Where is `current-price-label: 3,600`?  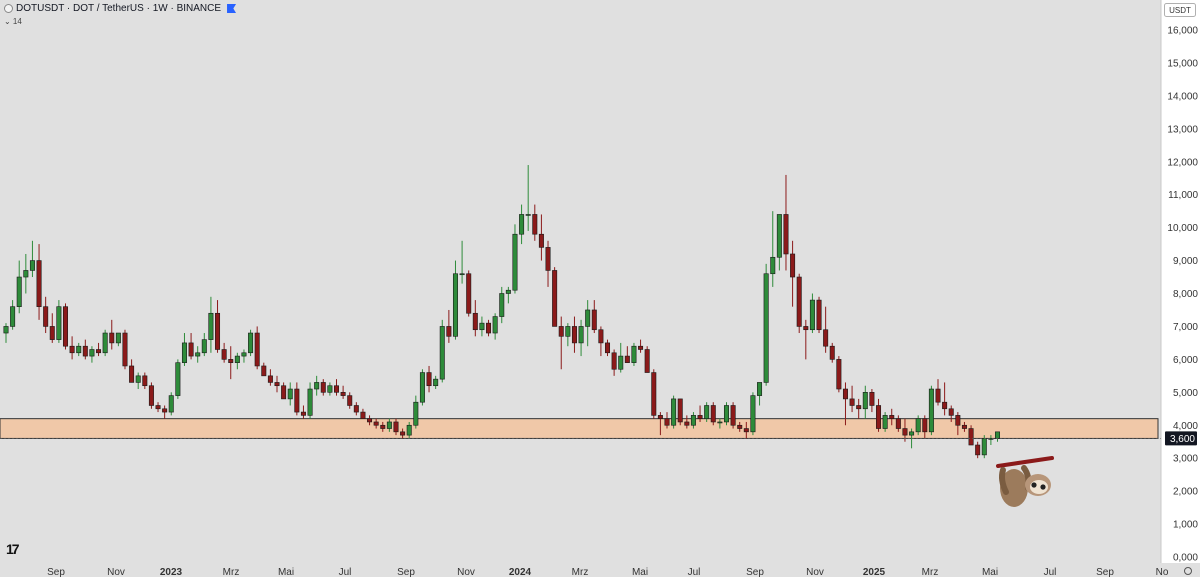 current-price-label: 3,600 is located at coordinates (1181, 438).